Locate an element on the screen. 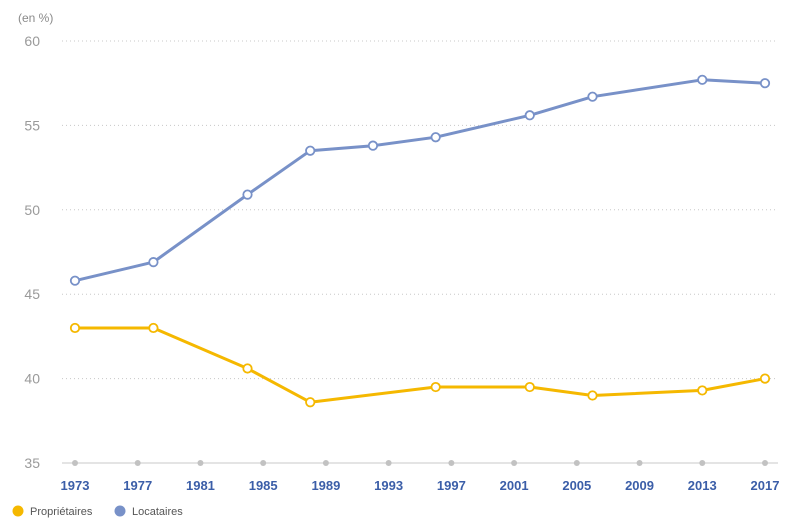  legend-label: Locataires is located at coordinates (157, 512).